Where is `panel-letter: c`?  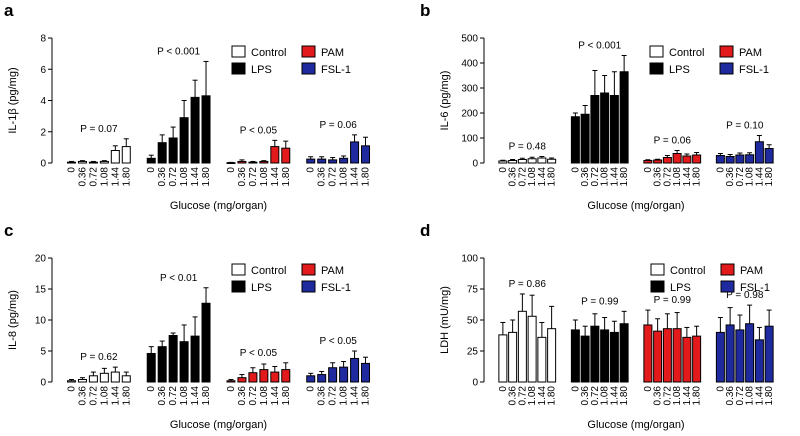 panel-letter: c is located at coordinates (8, 230).